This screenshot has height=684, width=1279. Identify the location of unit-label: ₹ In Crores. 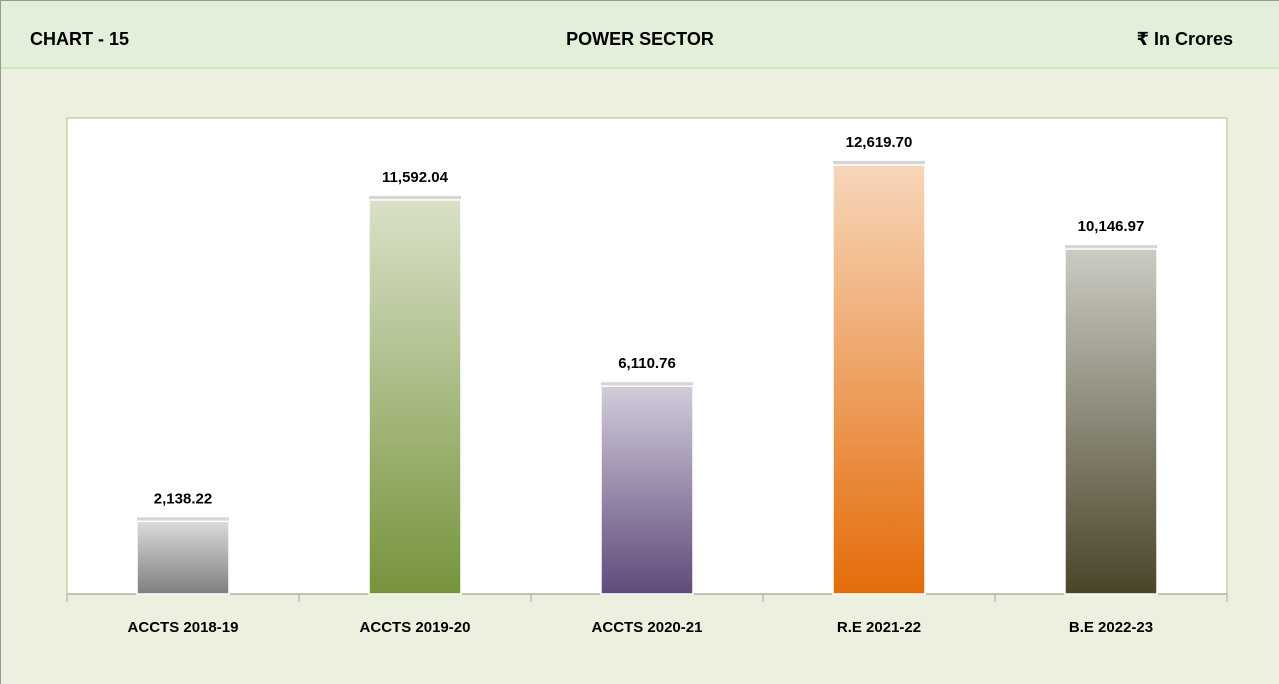
(1184, 39).